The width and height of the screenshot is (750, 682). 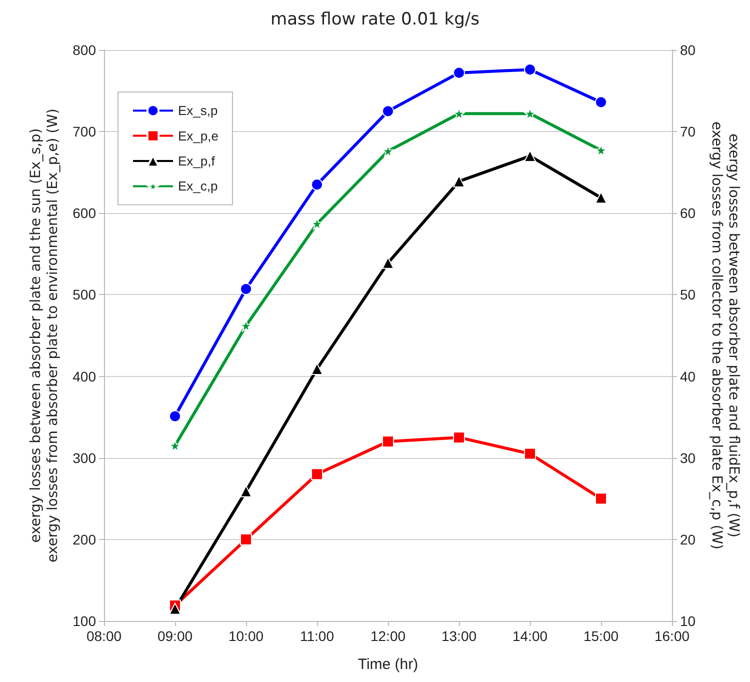 What do you see at coordinates (688, 376) in the screenshot?
I see `y2-tick-label: 40` at bounding box center [688, 376].